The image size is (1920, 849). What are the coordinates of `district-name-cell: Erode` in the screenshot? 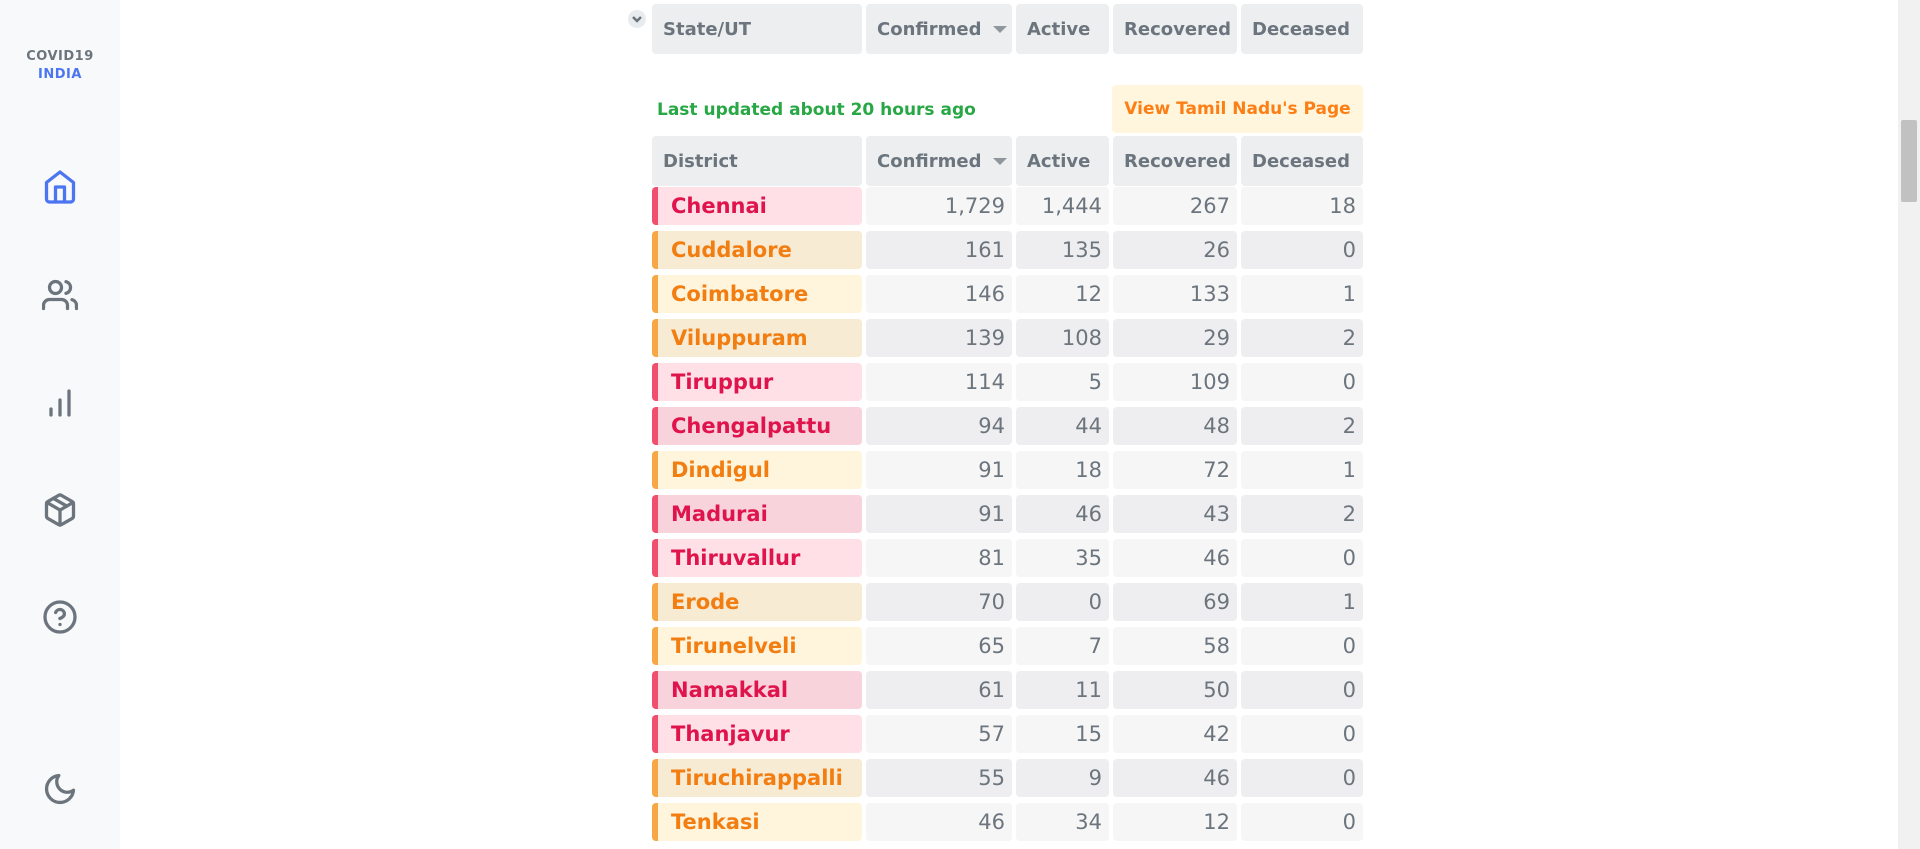 It's located at (757, 602).